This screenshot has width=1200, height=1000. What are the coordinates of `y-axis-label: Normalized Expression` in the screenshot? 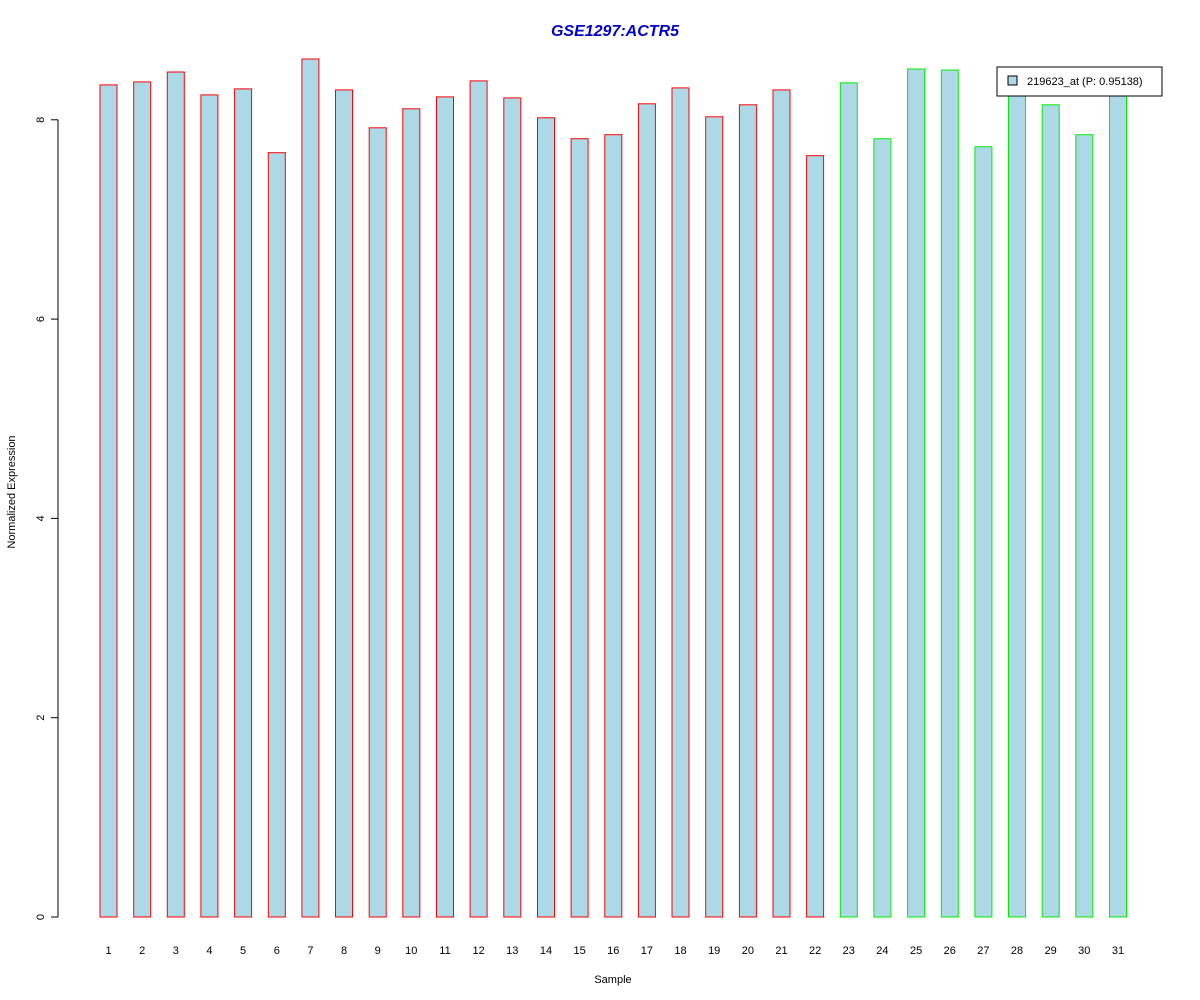 It's located at (12, 491).